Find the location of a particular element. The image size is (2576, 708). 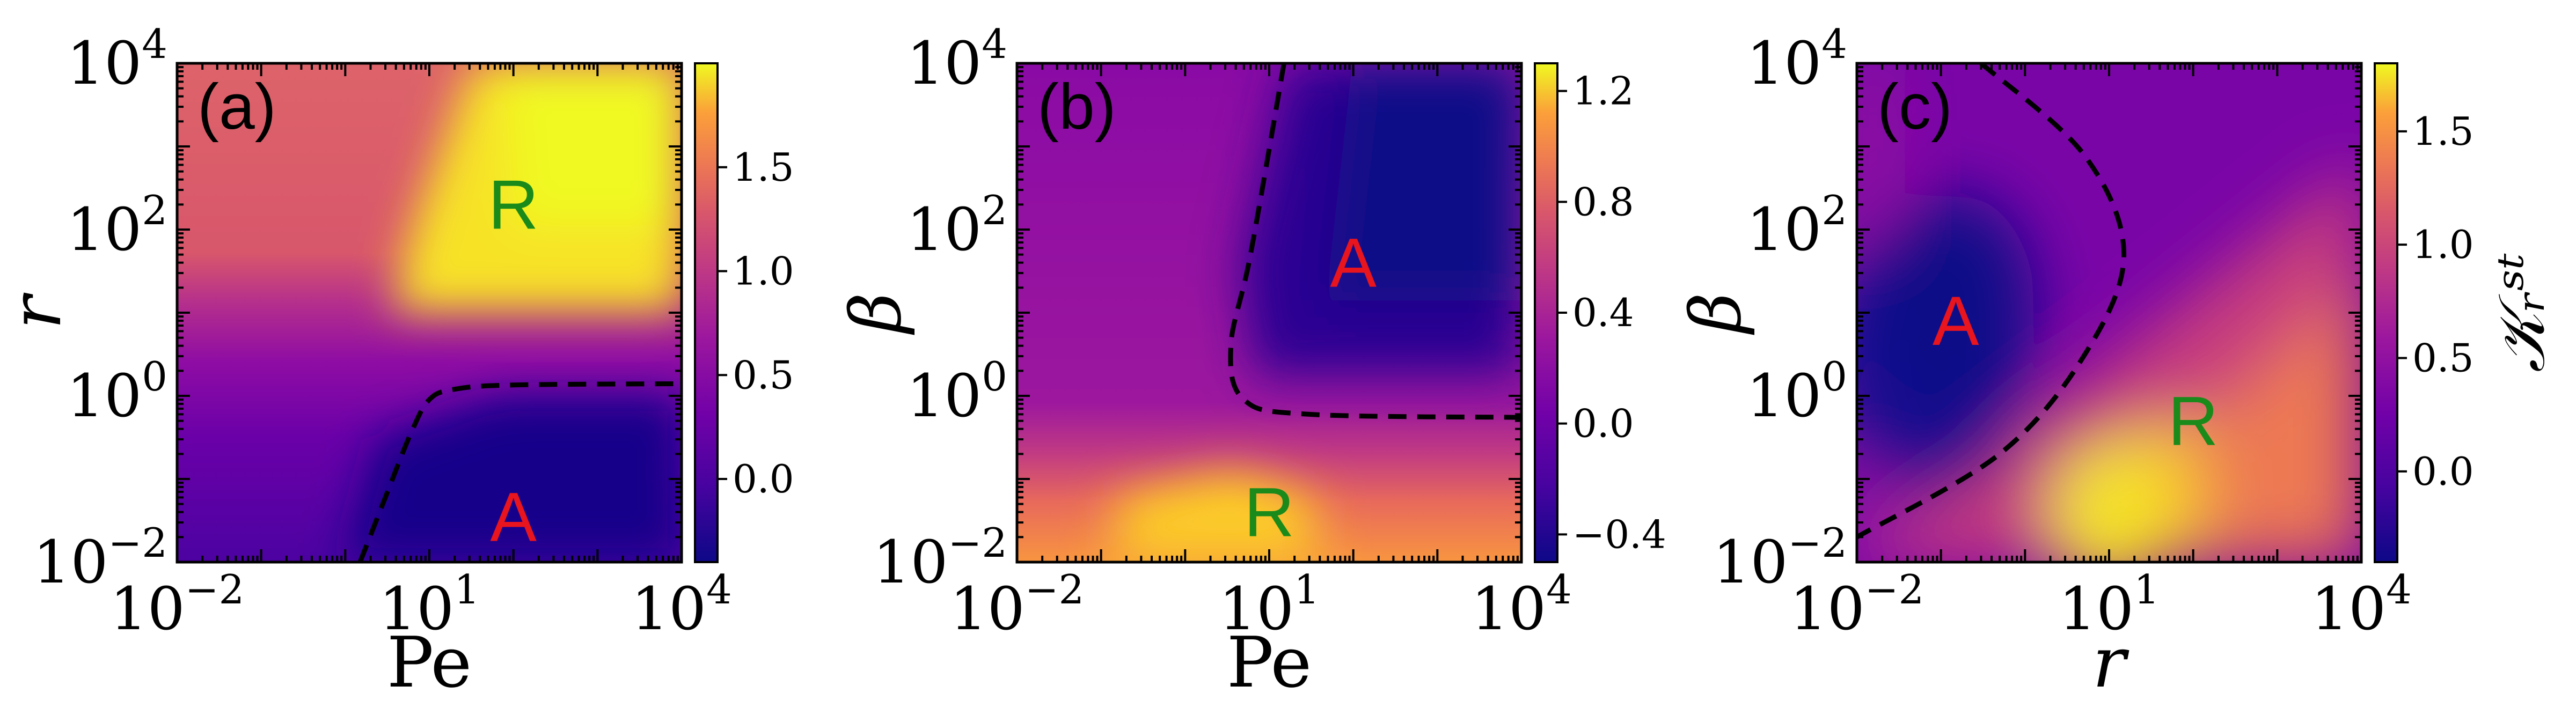

colorbar-ticks-c: 0.0 0.5 1.0 1.5 is located at coordinates (2435, 301).